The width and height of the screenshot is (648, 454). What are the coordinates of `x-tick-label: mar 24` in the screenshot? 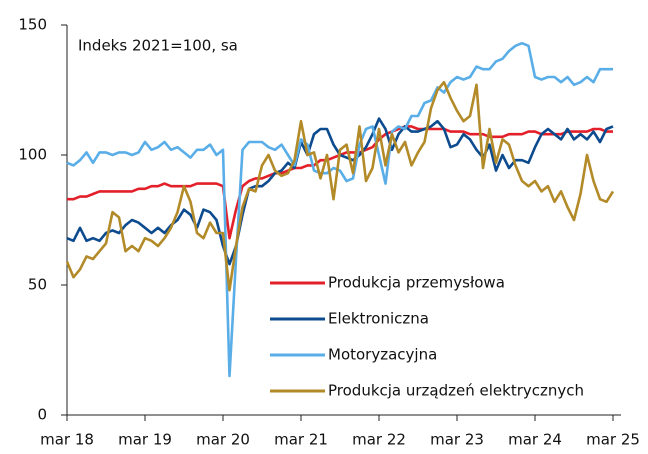 It's located at (535, 440).